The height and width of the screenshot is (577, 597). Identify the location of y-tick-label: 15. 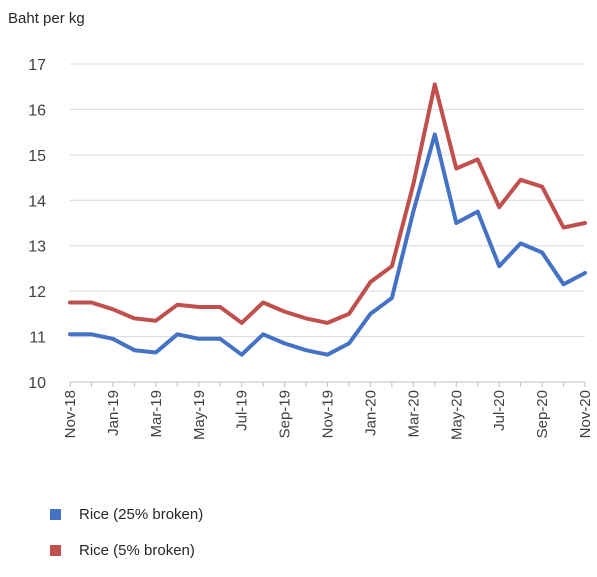
(37, 156).